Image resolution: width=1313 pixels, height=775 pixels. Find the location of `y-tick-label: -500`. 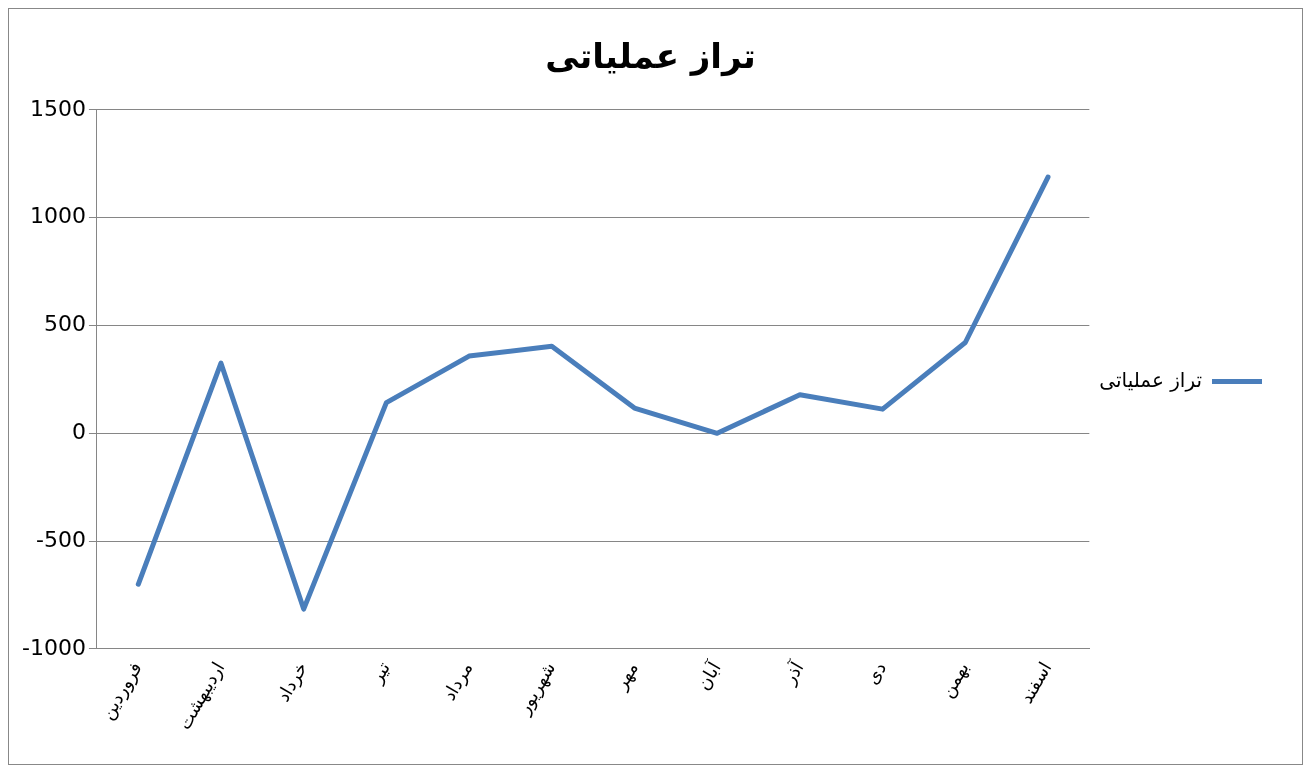

y-tick-label: -500 is located at coordinates (60, 539).